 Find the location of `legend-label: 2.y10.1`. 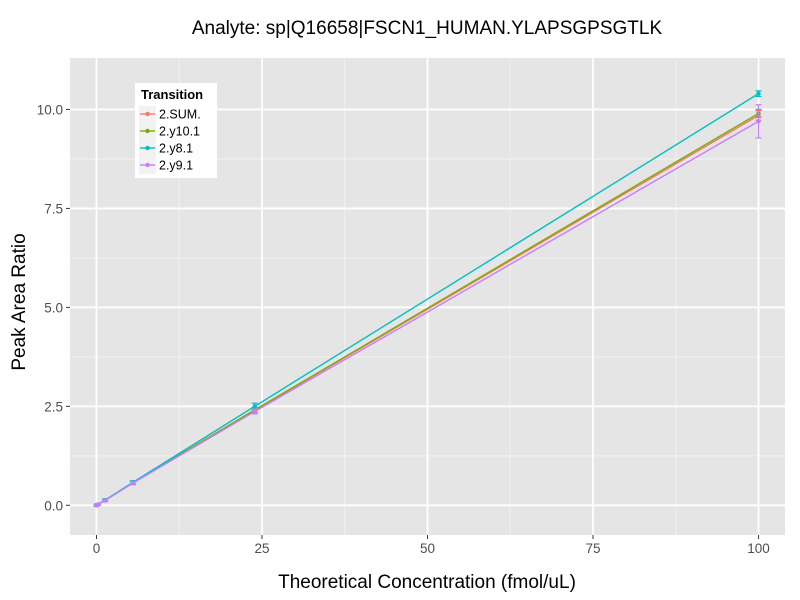

legend-label: 2.y10.1 is located at coordinates (179, 132).